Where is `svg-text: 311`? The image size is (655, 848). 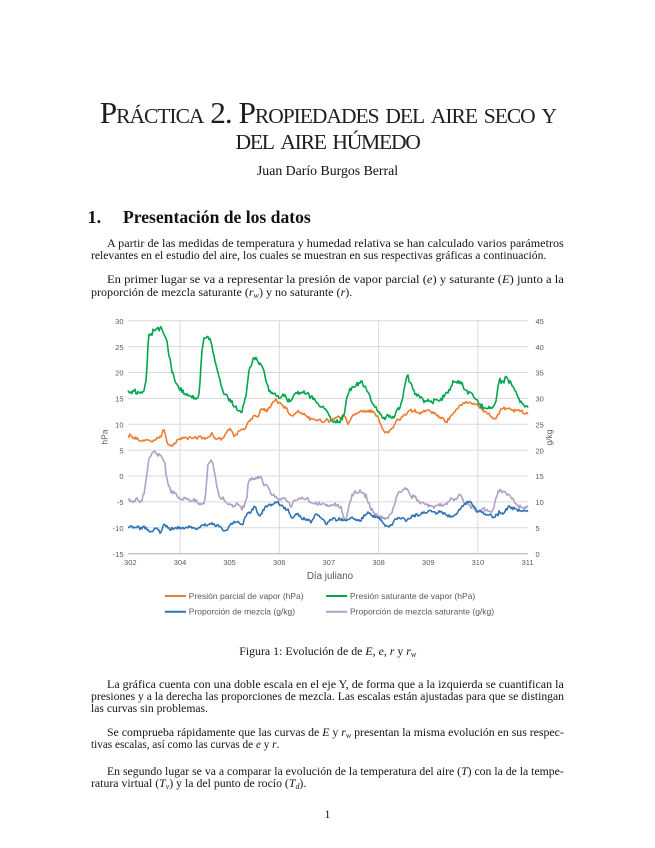
svg-text: 311 is located at coordinates (528, 562).